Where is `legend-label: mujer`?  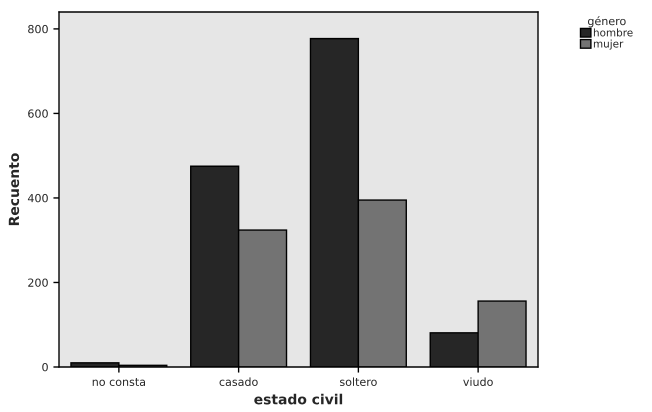 legend-label: mujer is located at coordinates (609, 45).